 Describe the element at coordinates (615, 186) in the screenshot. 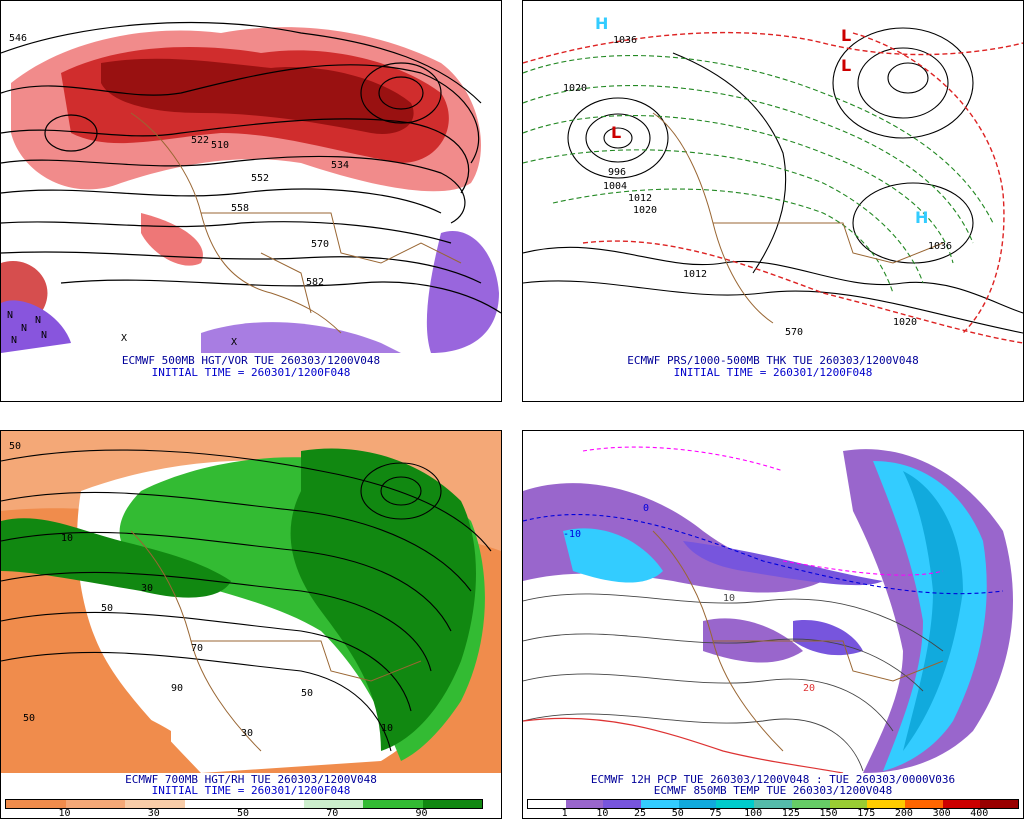

I see `contour-label: 1004` at that location.